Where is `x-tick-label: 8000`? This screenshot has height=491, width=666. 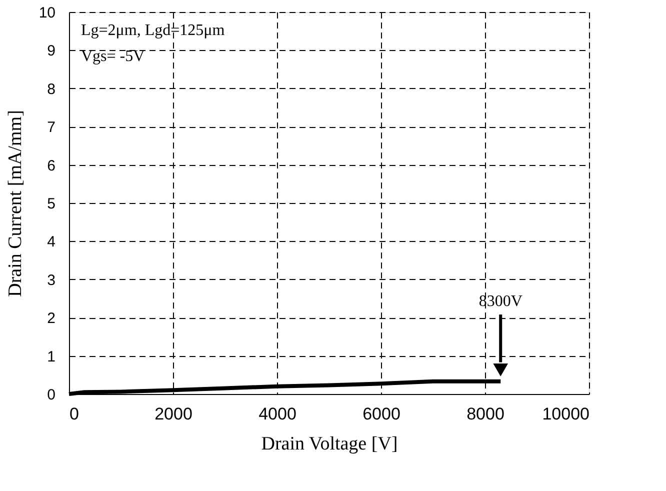
x-tick-label: 8000 is located at coordinates (485, 414).